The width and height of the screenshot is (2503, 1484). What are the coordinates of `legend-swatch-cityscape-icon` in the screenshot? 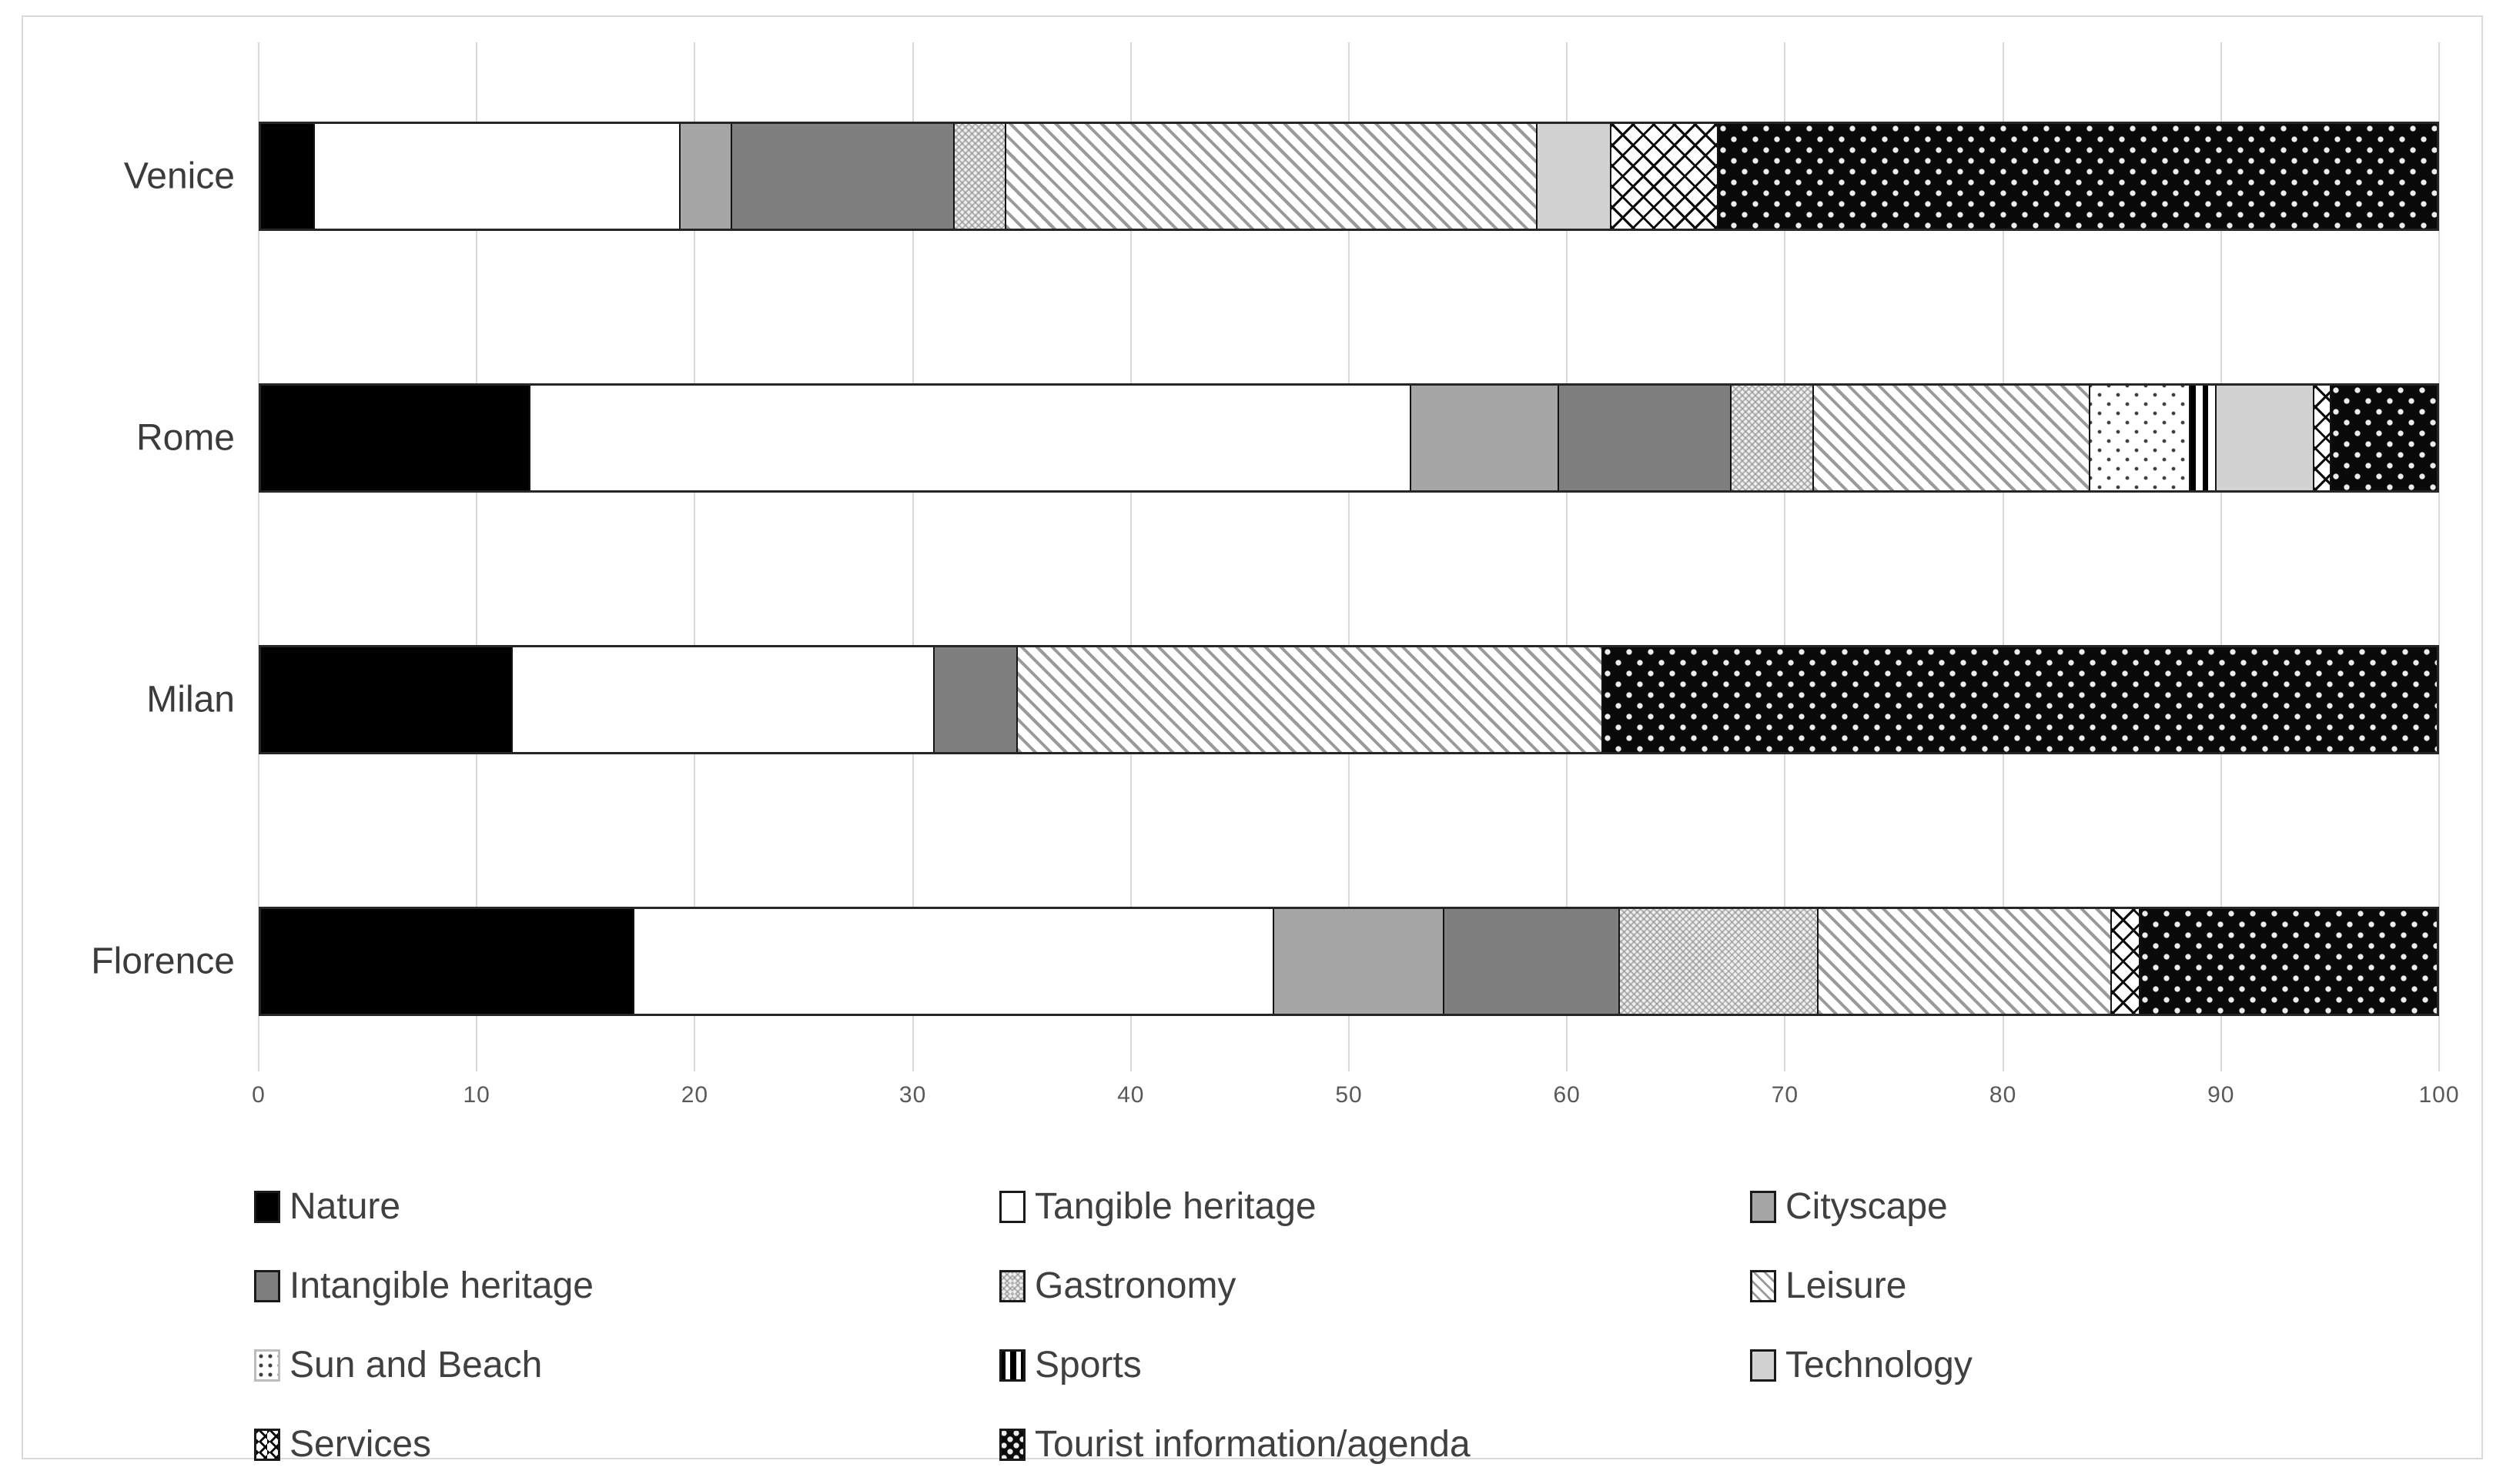 It's located at (1763, 1206).